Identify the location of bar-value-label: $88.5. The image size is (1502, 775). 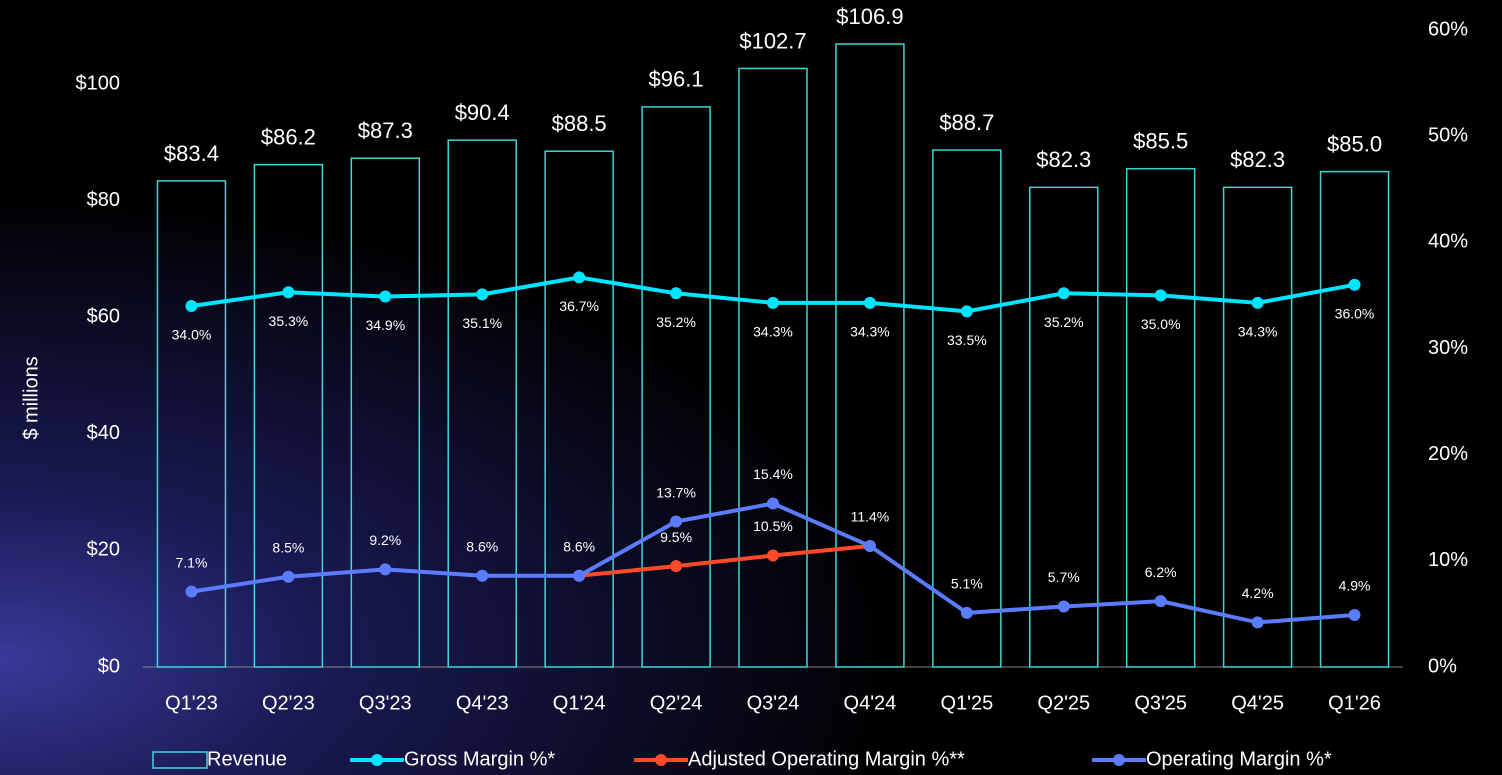
(579, 123).